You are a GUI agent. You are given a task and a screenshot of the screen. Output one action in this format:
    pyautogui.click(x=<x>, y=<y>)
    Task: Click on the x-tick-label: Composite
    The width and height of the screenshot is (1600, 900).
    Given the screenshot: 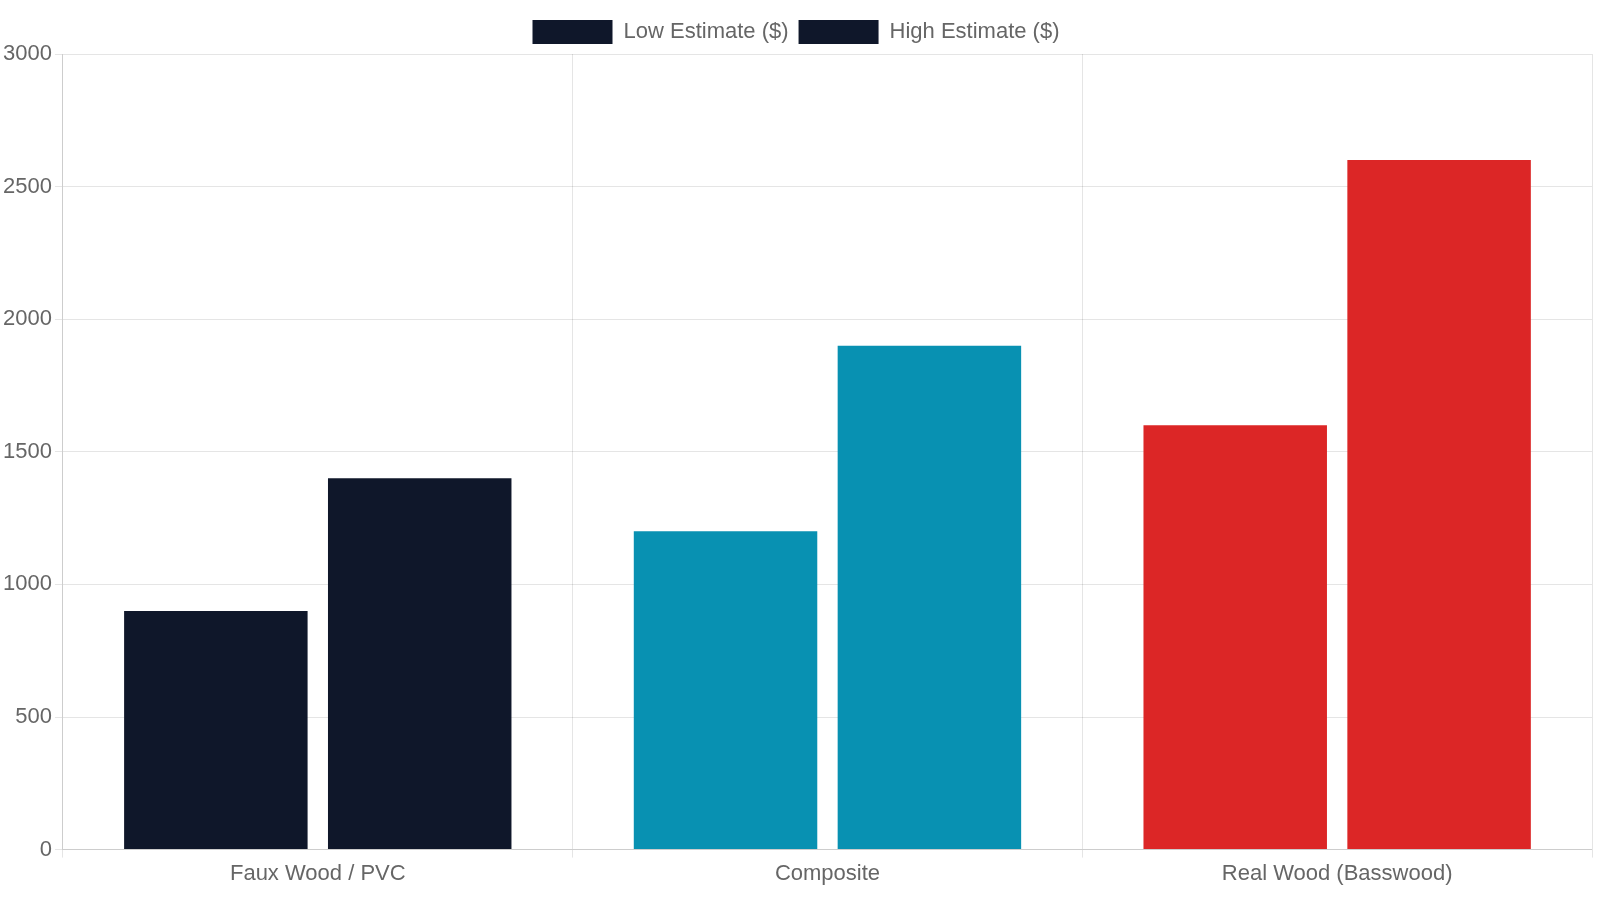 What is the action you would take?
    pyautogui.click(x=827, y=872)
    